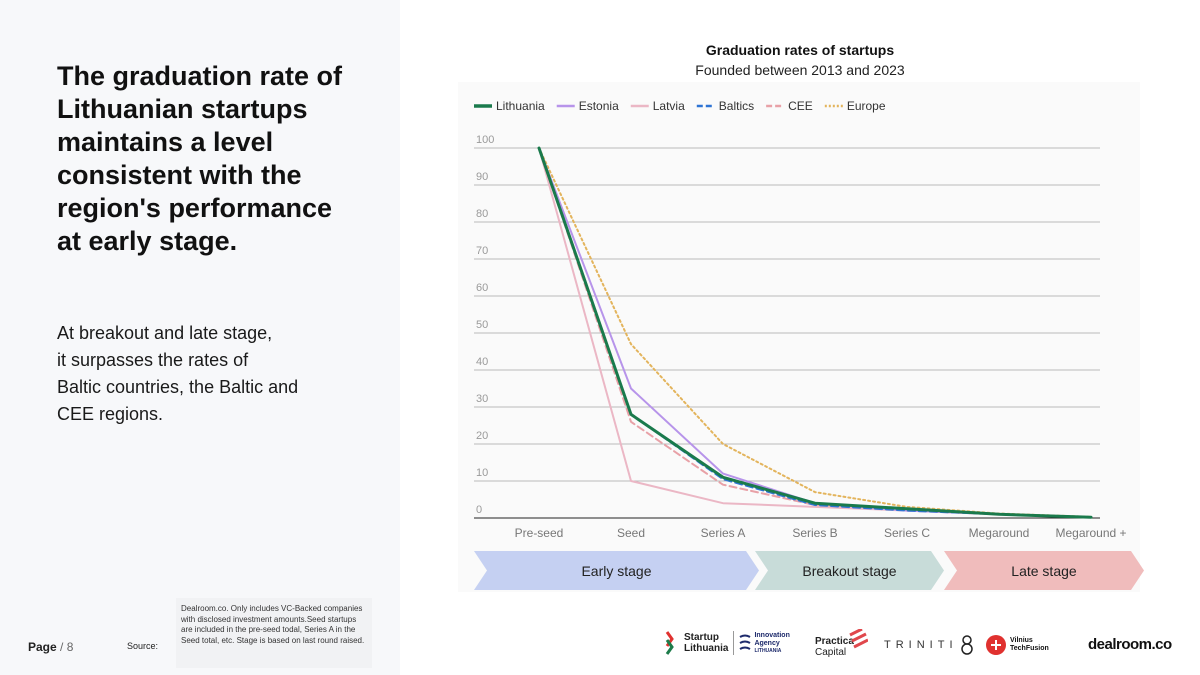 The image size is (1200, 675). What do you see at coordinates (736, 106) in the screenshot?
I see `legend-label-baltics: Baltics` at bounding box center [736, 106].